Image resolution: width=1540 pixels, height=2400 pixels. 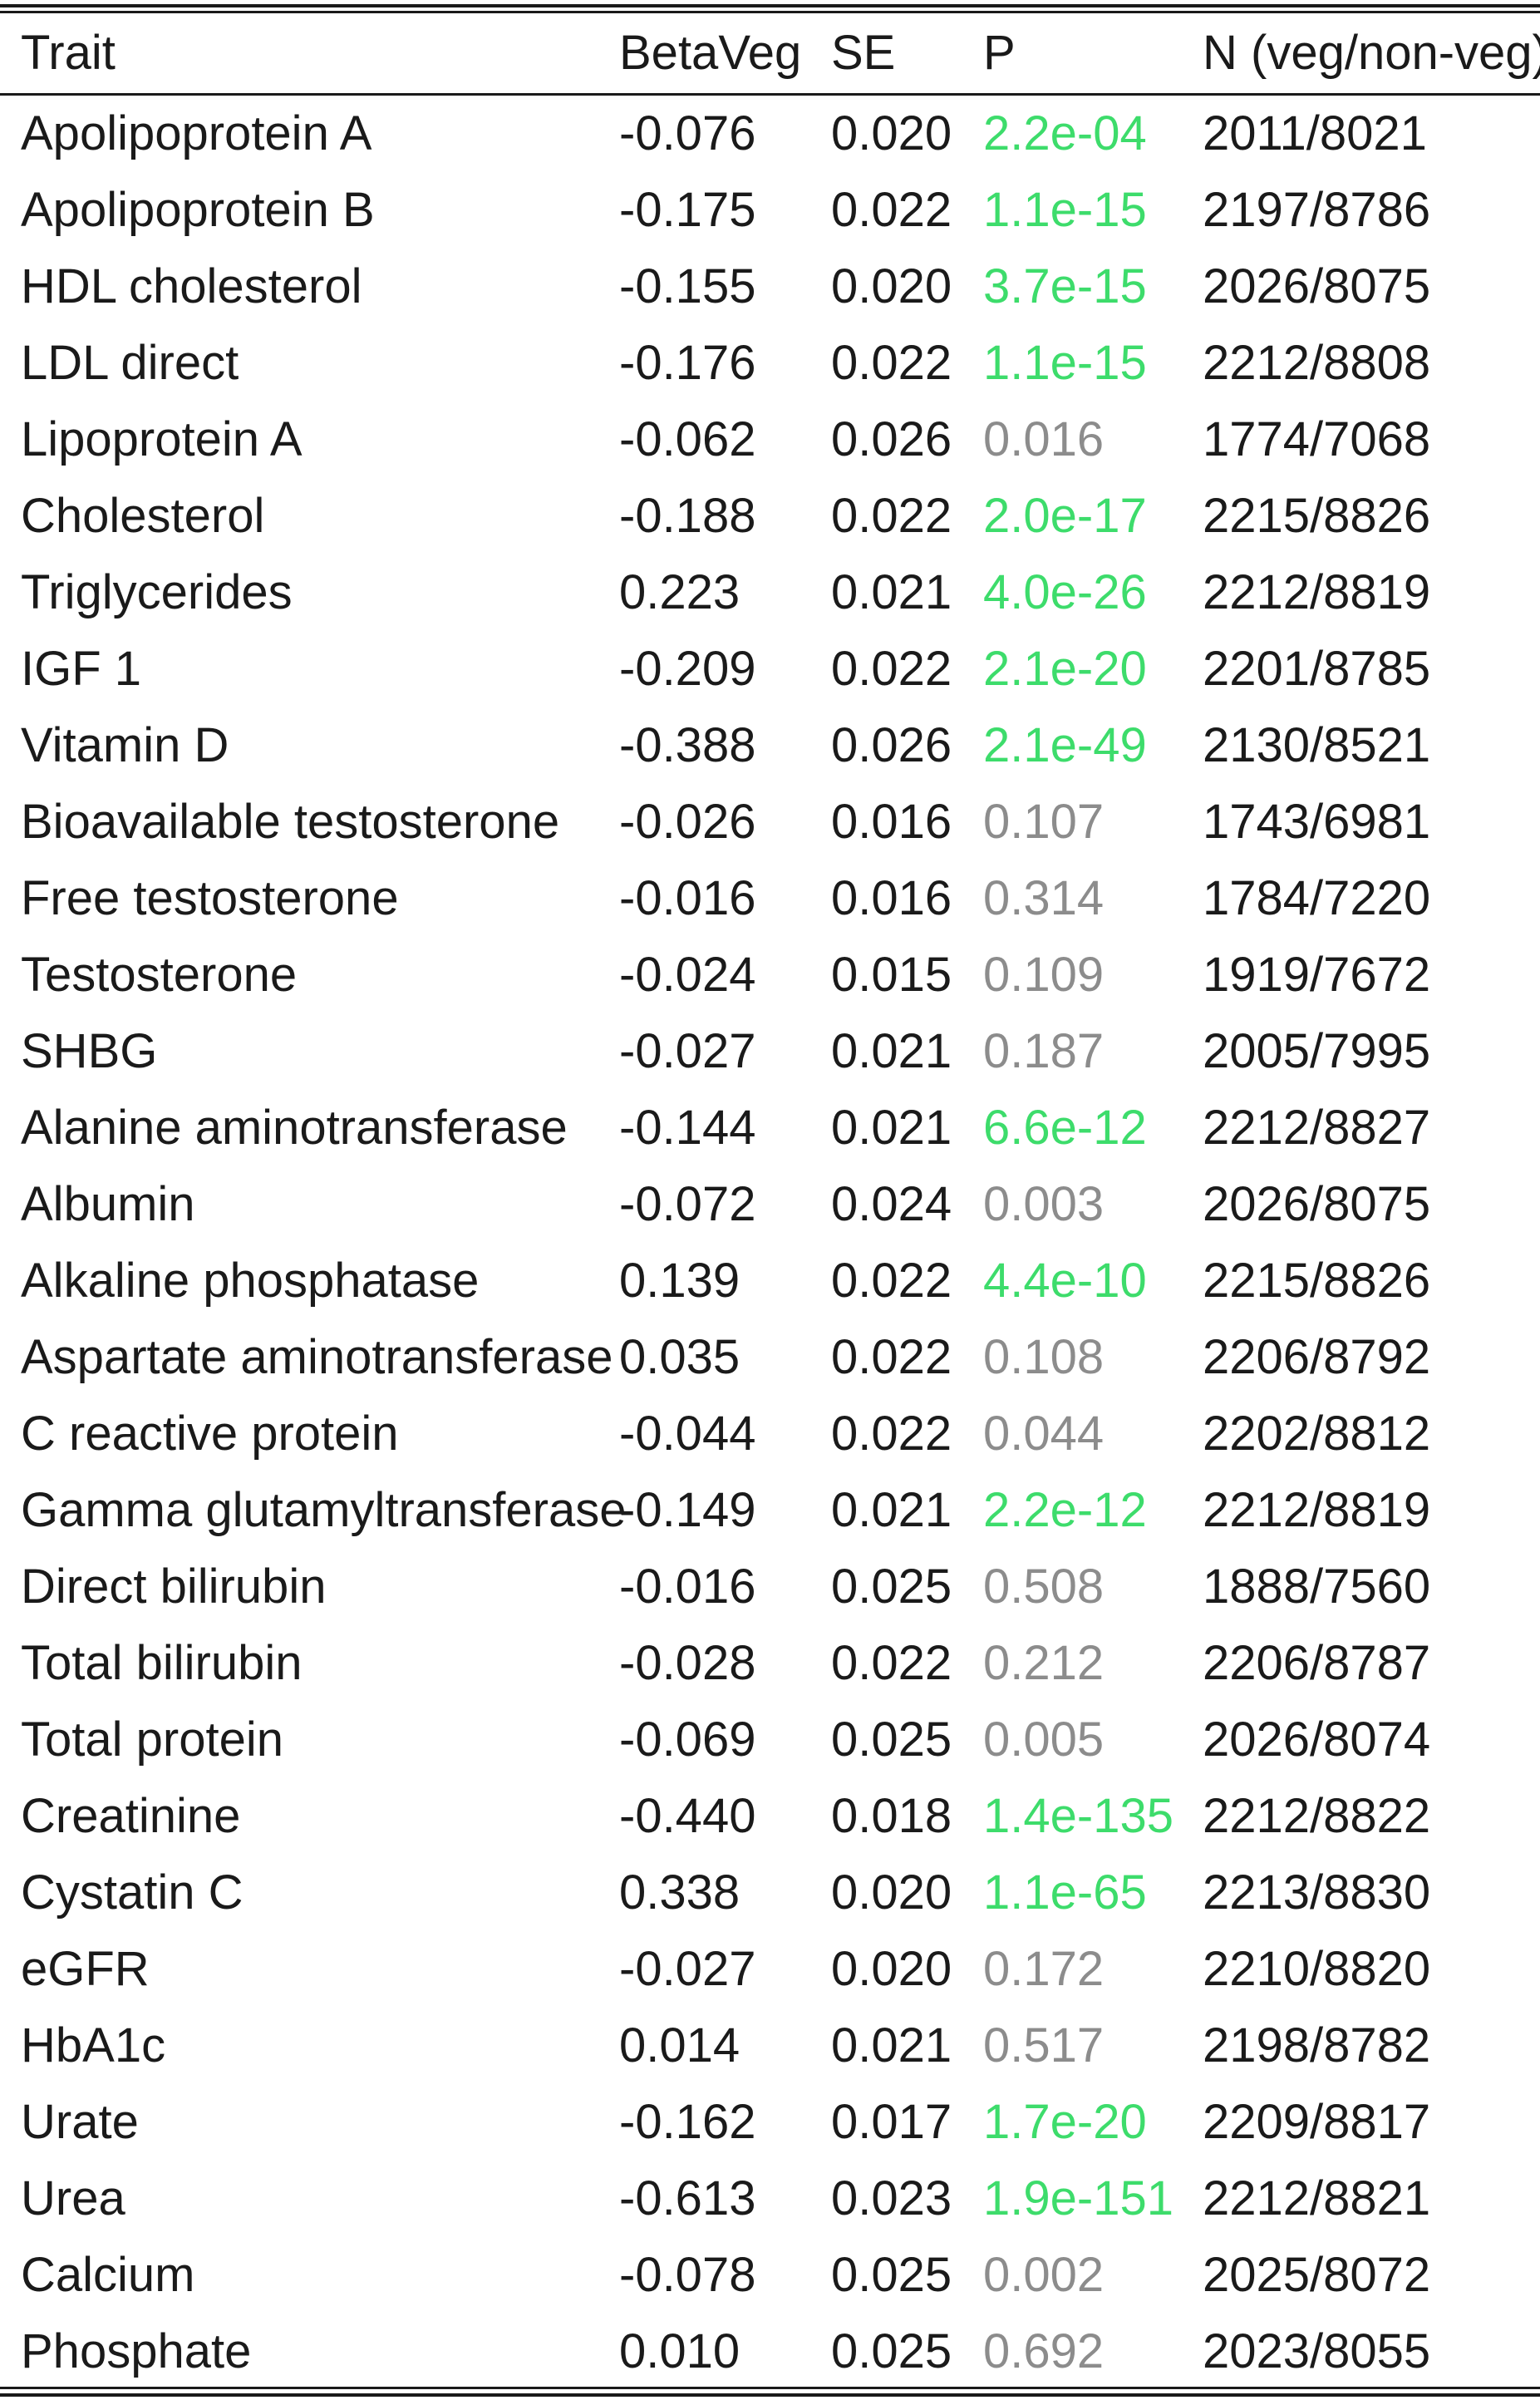 What do you see at coordinates (687, 1510) in the screenshot?
I see `cell-beta: -0.149` at bounding box center [687, 1510].